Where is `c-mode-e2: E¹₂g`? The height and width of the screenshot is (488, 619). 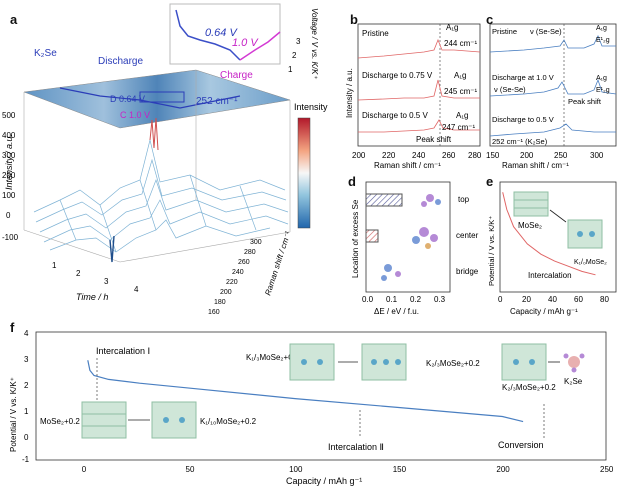 c-mode-e2: E¹₂g is located at coordinates (603, 90).